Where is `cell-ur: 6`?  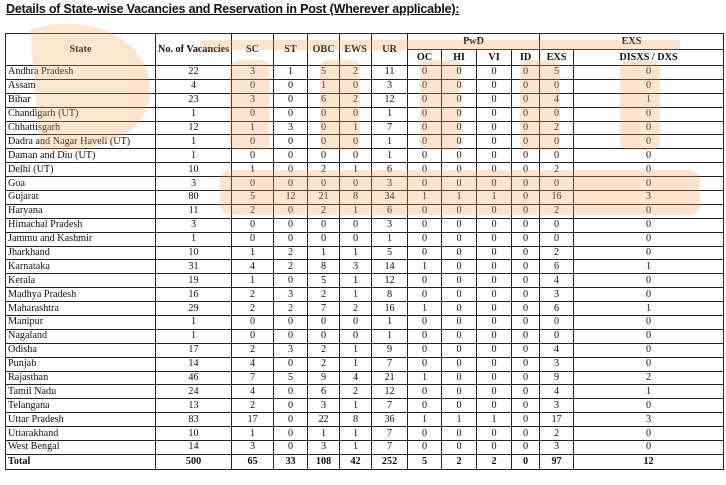
cell-ur: 6 is located at coordinates (390, 211).